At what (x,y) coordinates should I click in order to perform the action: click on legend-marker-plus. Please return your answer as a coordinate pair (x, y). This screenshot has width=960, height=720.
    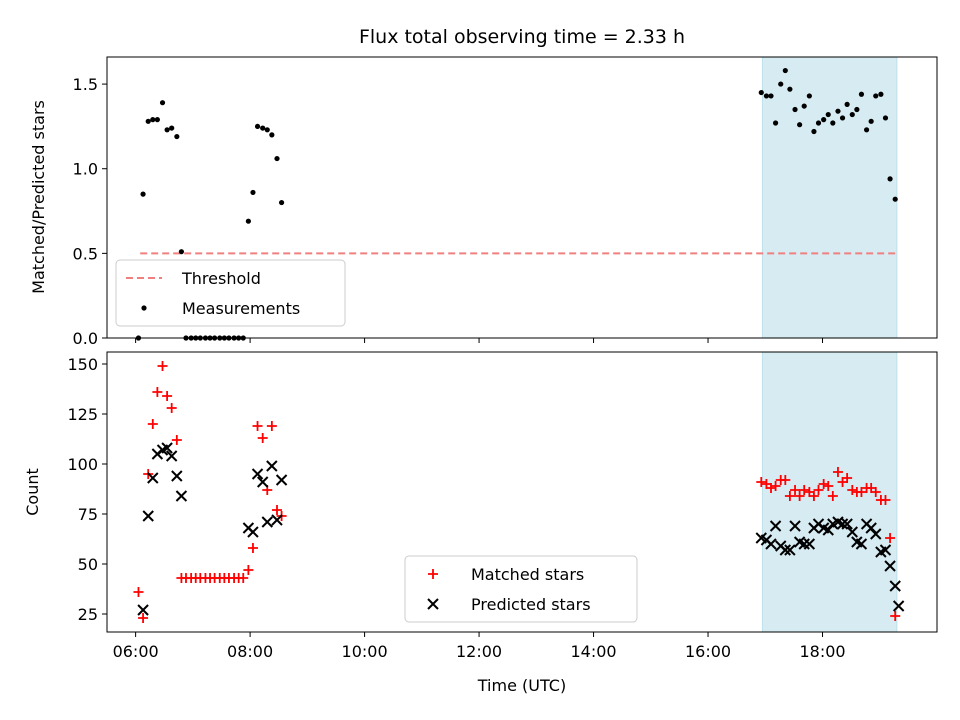
    Looking at the image, I should click on (433, 574).